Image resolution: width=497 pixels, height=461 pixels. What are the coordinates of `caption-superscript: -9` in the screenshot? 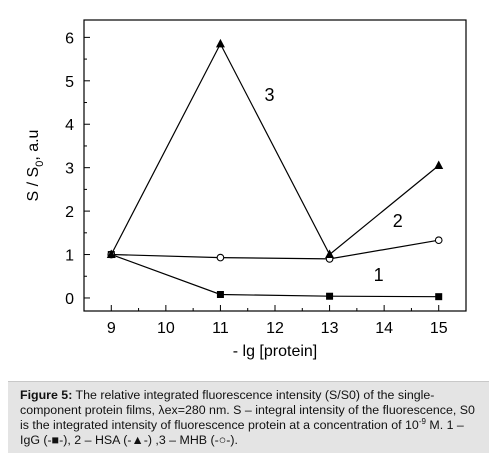 It's located at (422, 421).